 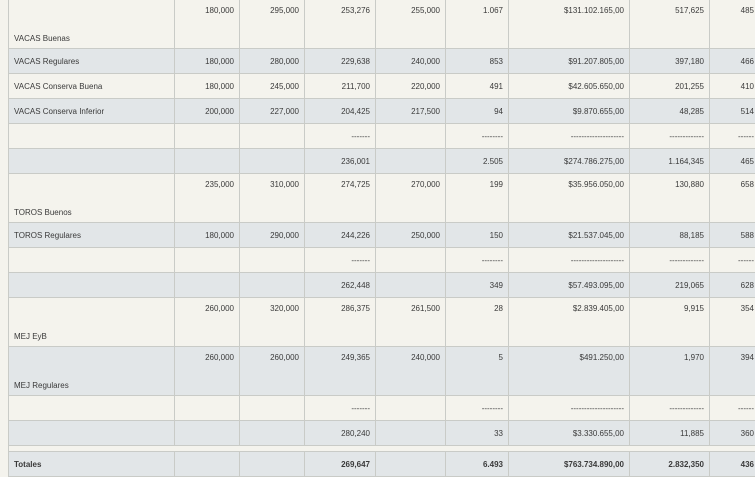 I want to click on amount-cell: --------------------, so click(x=569, y=408).